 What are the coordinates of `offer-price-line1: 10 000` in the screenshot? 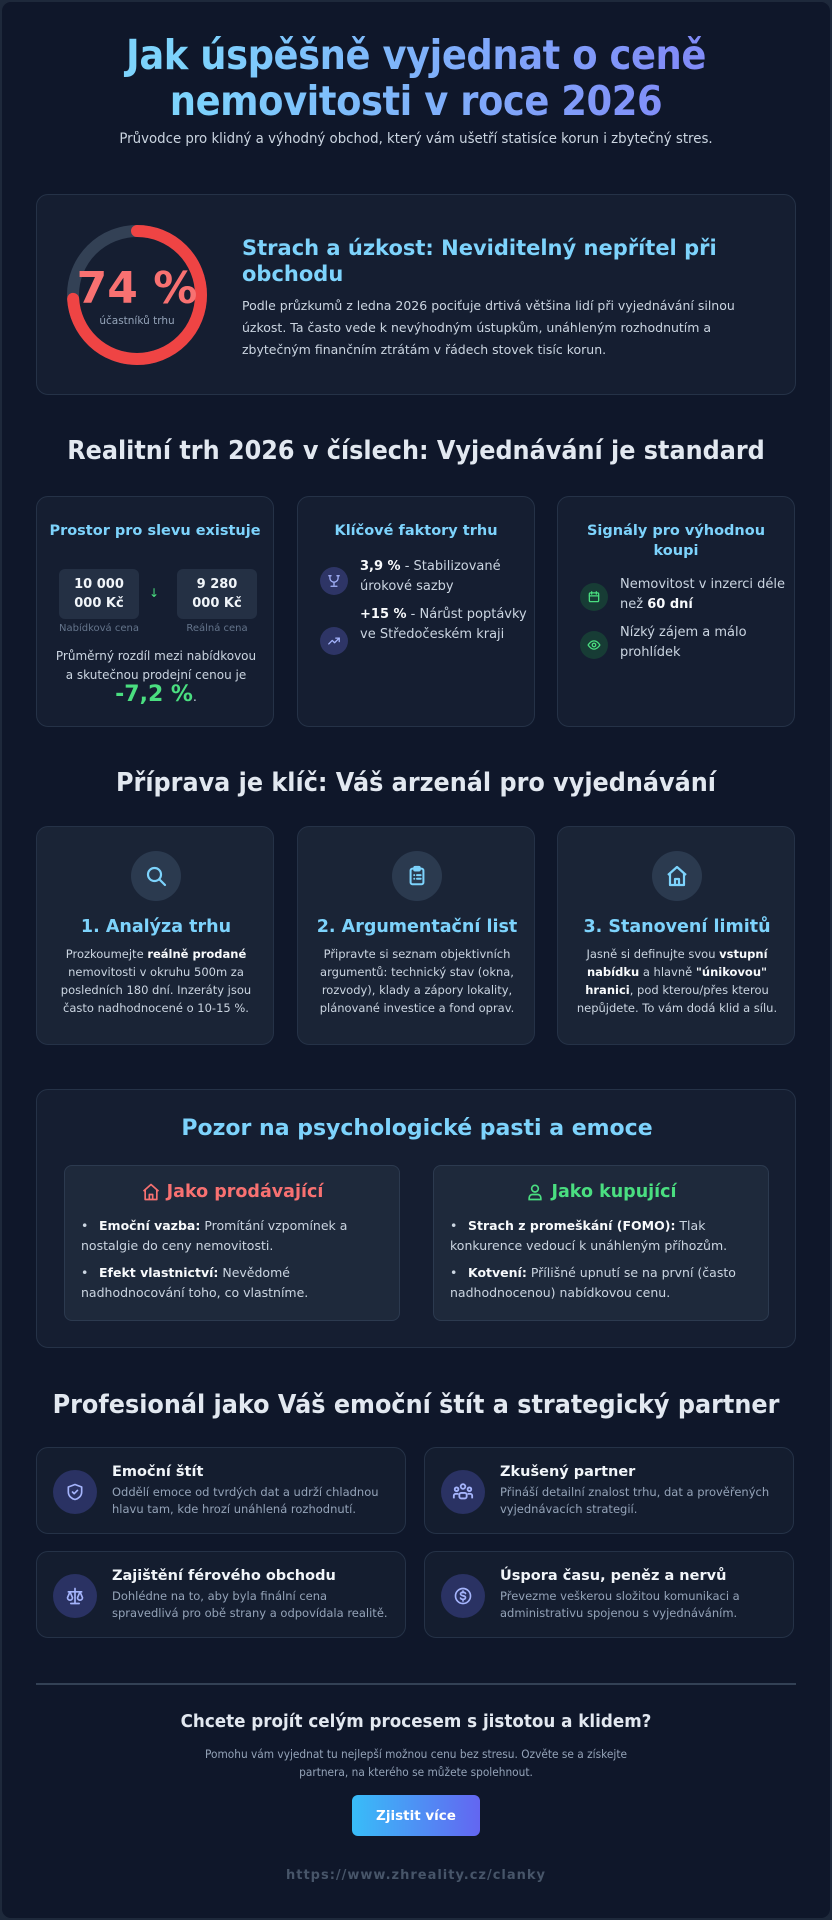 It's located at (99, 584).